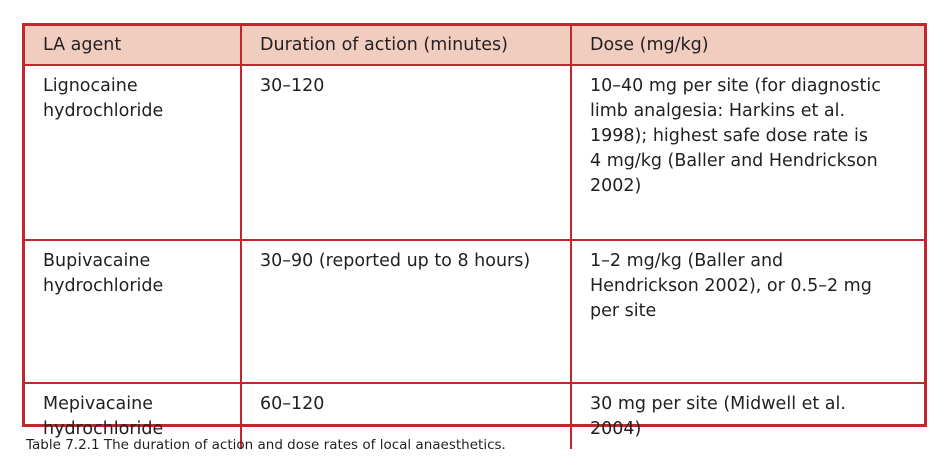 The image size is (947, 469). What do you see at coordinates (623, 311) in the screenshot?
I see `dose-line: per site` at bounding box center [623, 311].